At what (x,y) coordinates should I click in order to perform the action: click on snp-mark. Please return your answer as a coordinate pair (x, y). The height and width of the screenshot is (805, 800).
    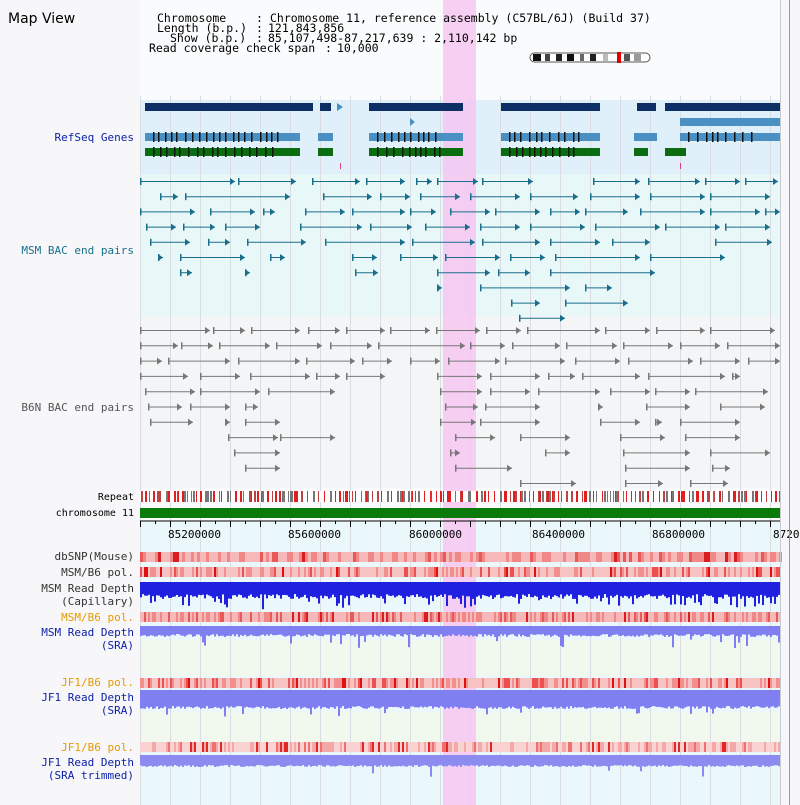
    Looking at the image, I should click on (340, 166).